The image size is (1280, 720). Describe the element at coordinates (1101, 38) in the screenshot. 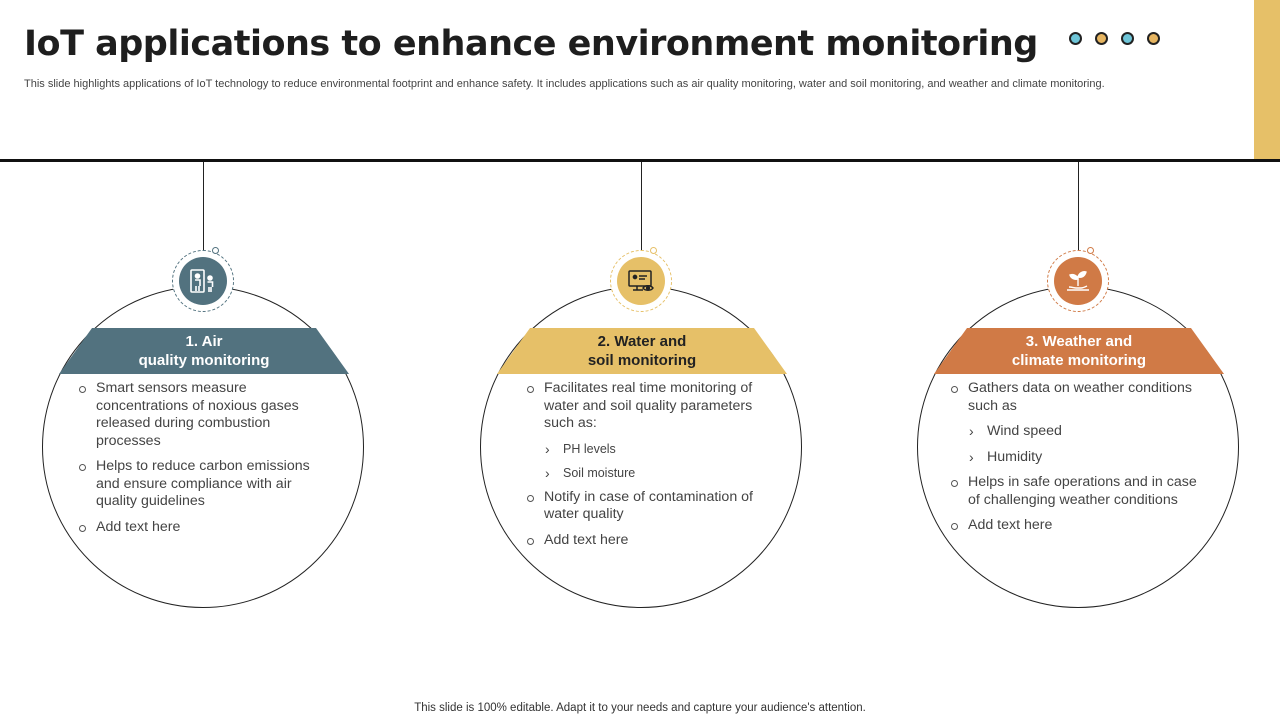

I see `dot-gold` at that location.